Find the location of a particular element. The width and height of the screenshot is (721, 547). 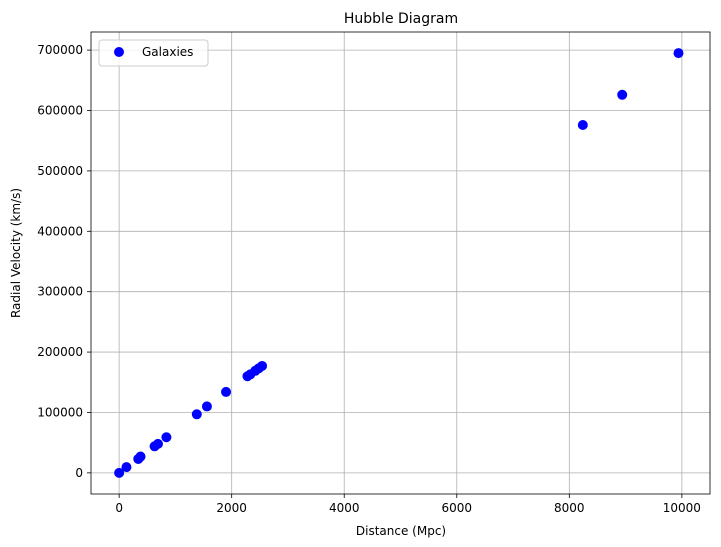

y-tick-label: 500000 is located at coordinates (60, 171).